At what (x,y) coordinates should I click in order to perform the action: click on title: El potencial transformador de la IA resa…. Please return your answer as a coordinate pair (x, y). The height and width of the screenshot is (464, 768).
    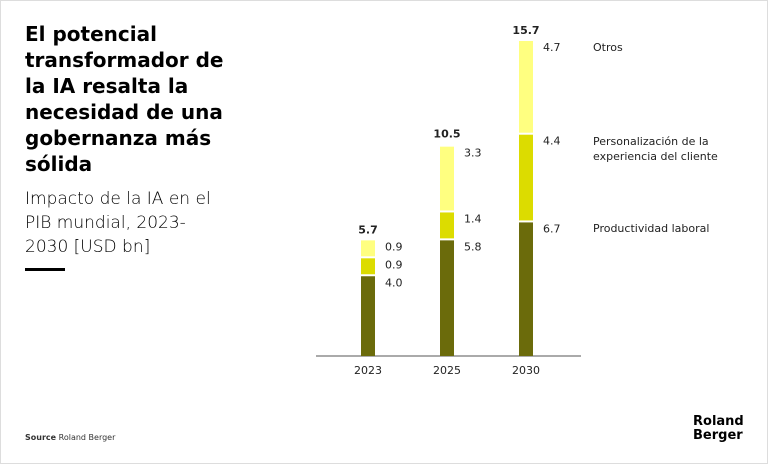
    Looking at the image, I should click on (124, 99).